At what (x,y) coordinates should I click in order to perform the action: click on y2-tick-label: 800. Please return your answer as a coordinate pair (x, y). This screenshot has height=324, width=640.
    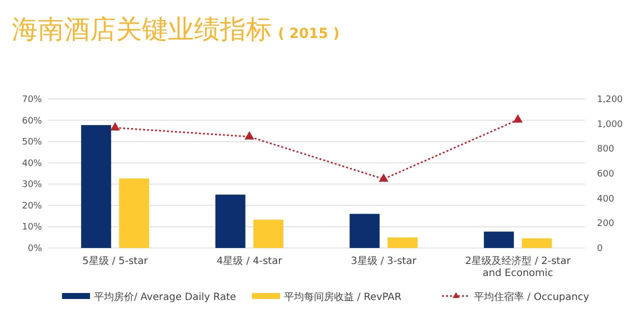
    Looking at the image, I should click on (605, 149).